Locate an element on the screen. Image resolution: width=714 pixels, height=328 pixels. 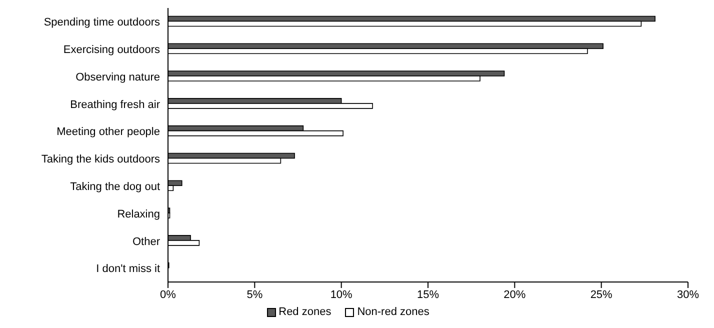
y-tick-label: Exercising outdoors is located at coordinates (111, 50).